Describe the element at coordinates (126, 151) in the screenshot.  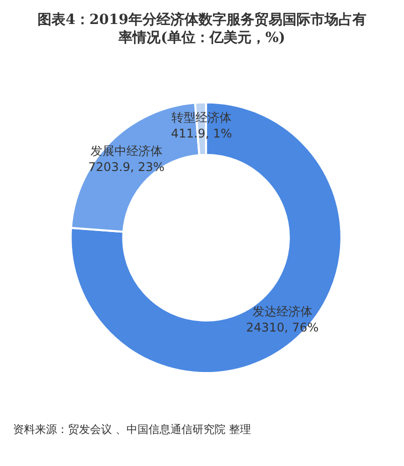
I see `slice-label: 发展中经济体` at that location.